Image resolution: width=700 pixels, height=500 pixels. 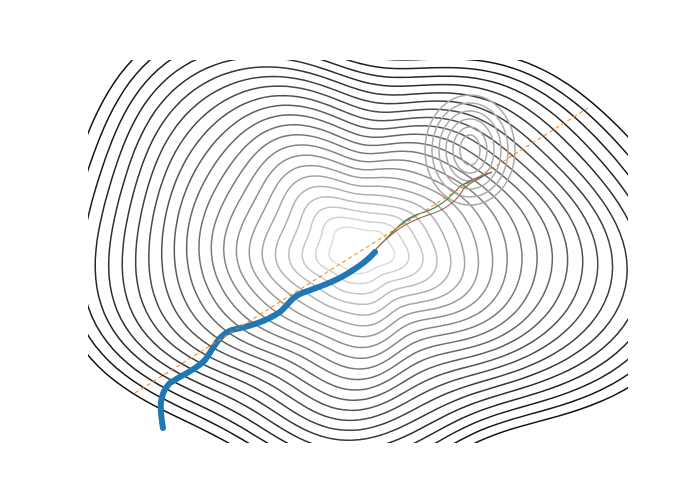 What do you see at coordinates (432, 212) in the screenshot?
I see `trajectory-thin` at bounding box center [432, 212].